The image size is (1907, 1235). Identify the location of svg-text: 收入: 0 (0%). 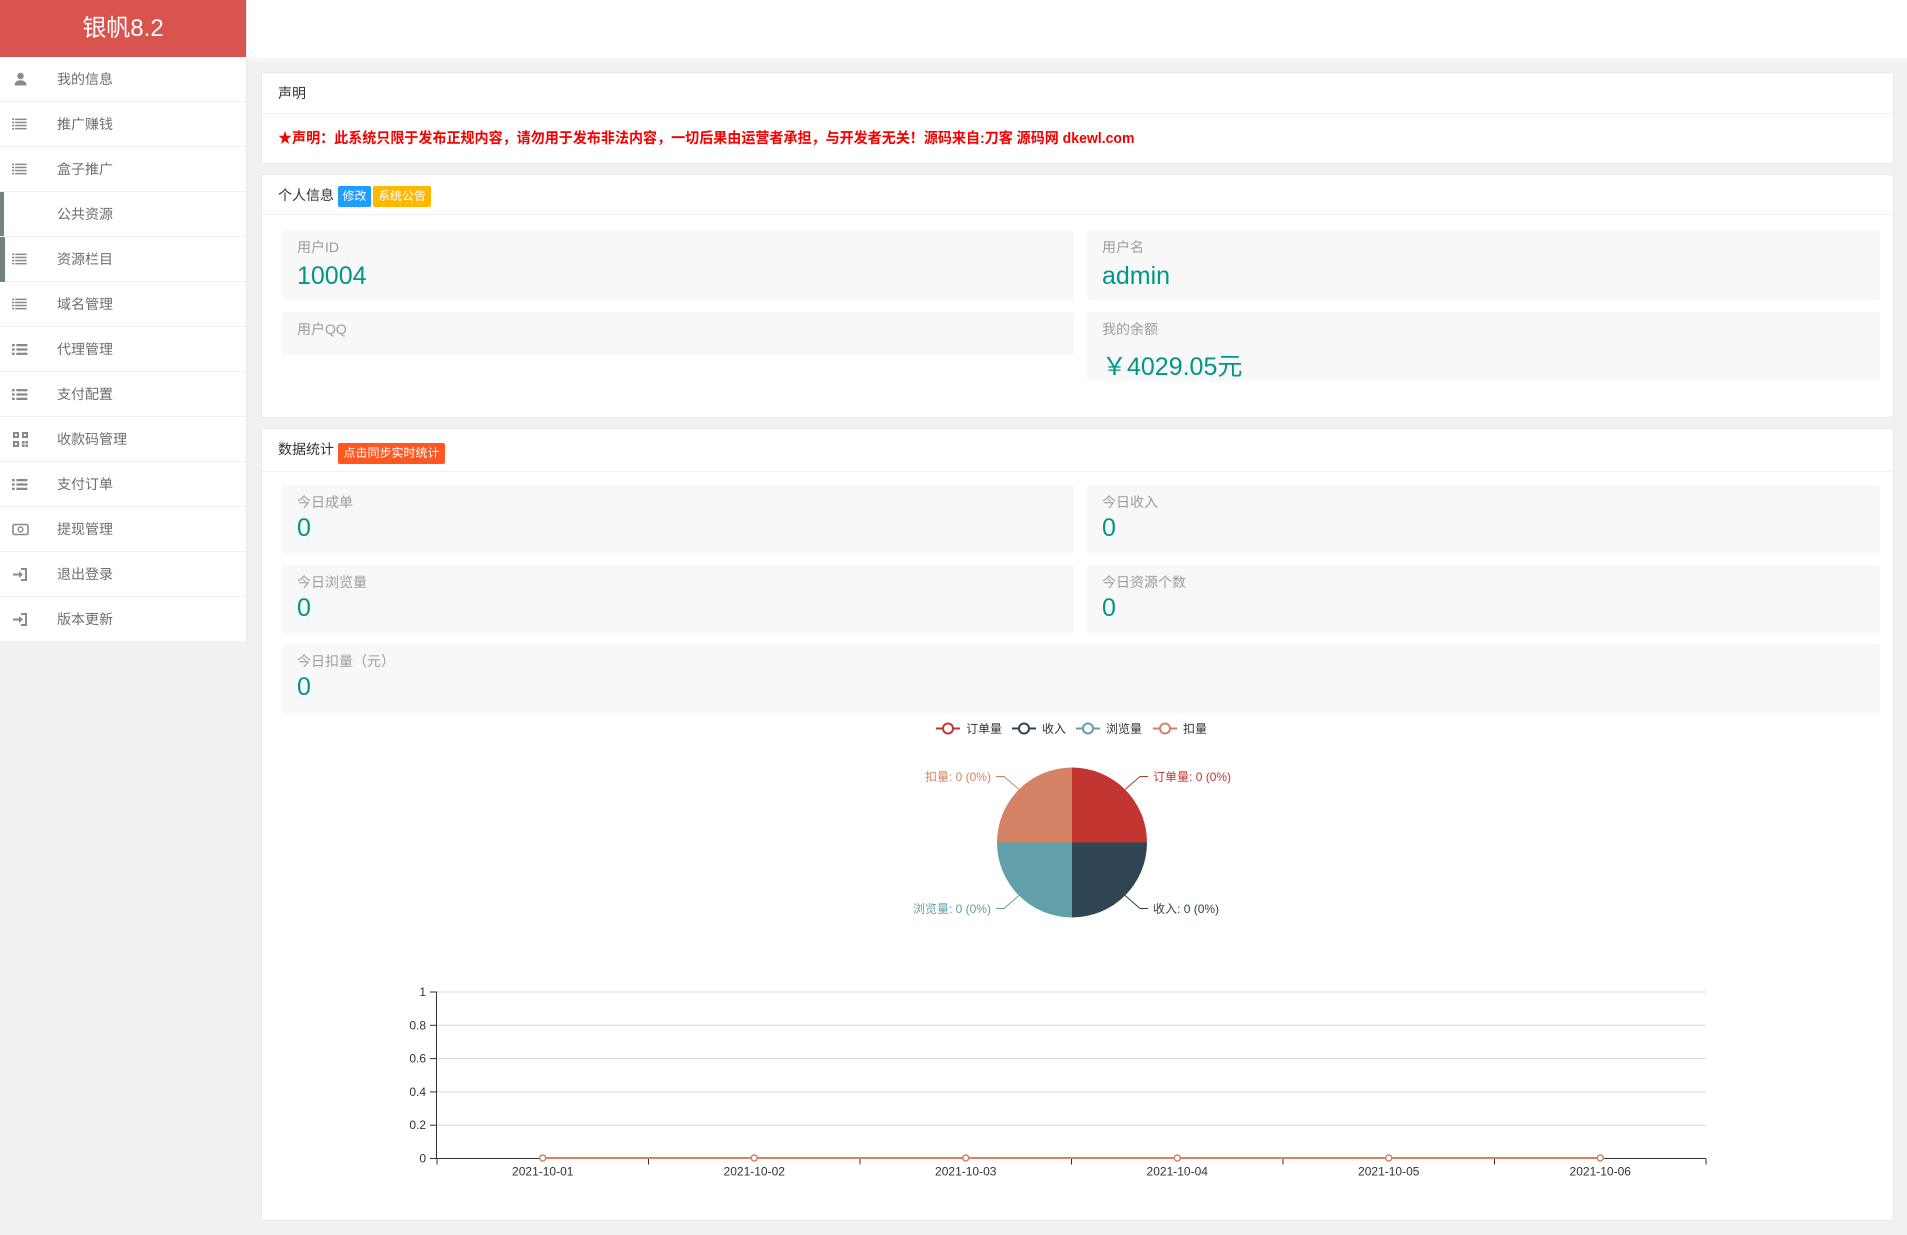
(1186, 909).